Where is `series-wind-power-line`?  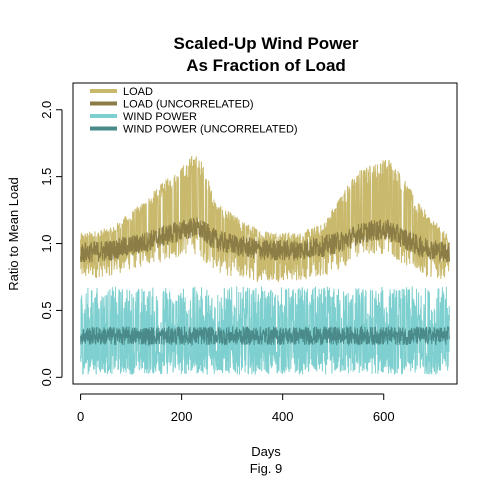
series-wind-power-line is located at coordinates (265, 330).